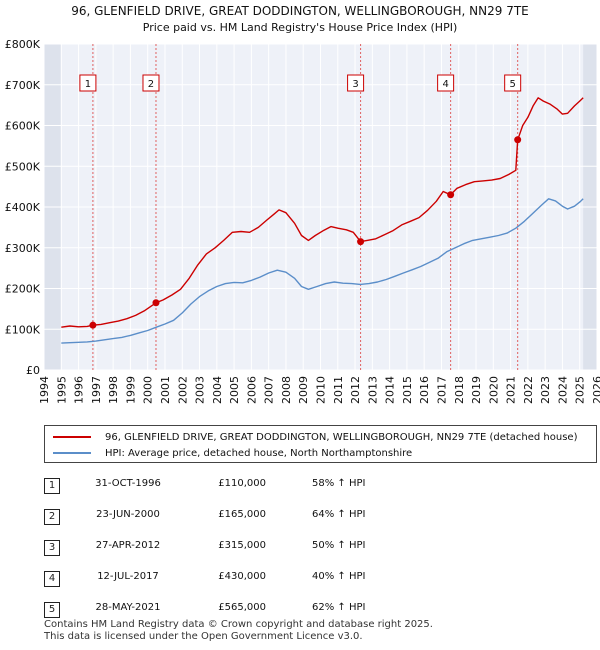  What do you see at coordinates (234, 390) in the screenshot?
I see `x-tick-label: 2005` at bounding box center [234, 390].